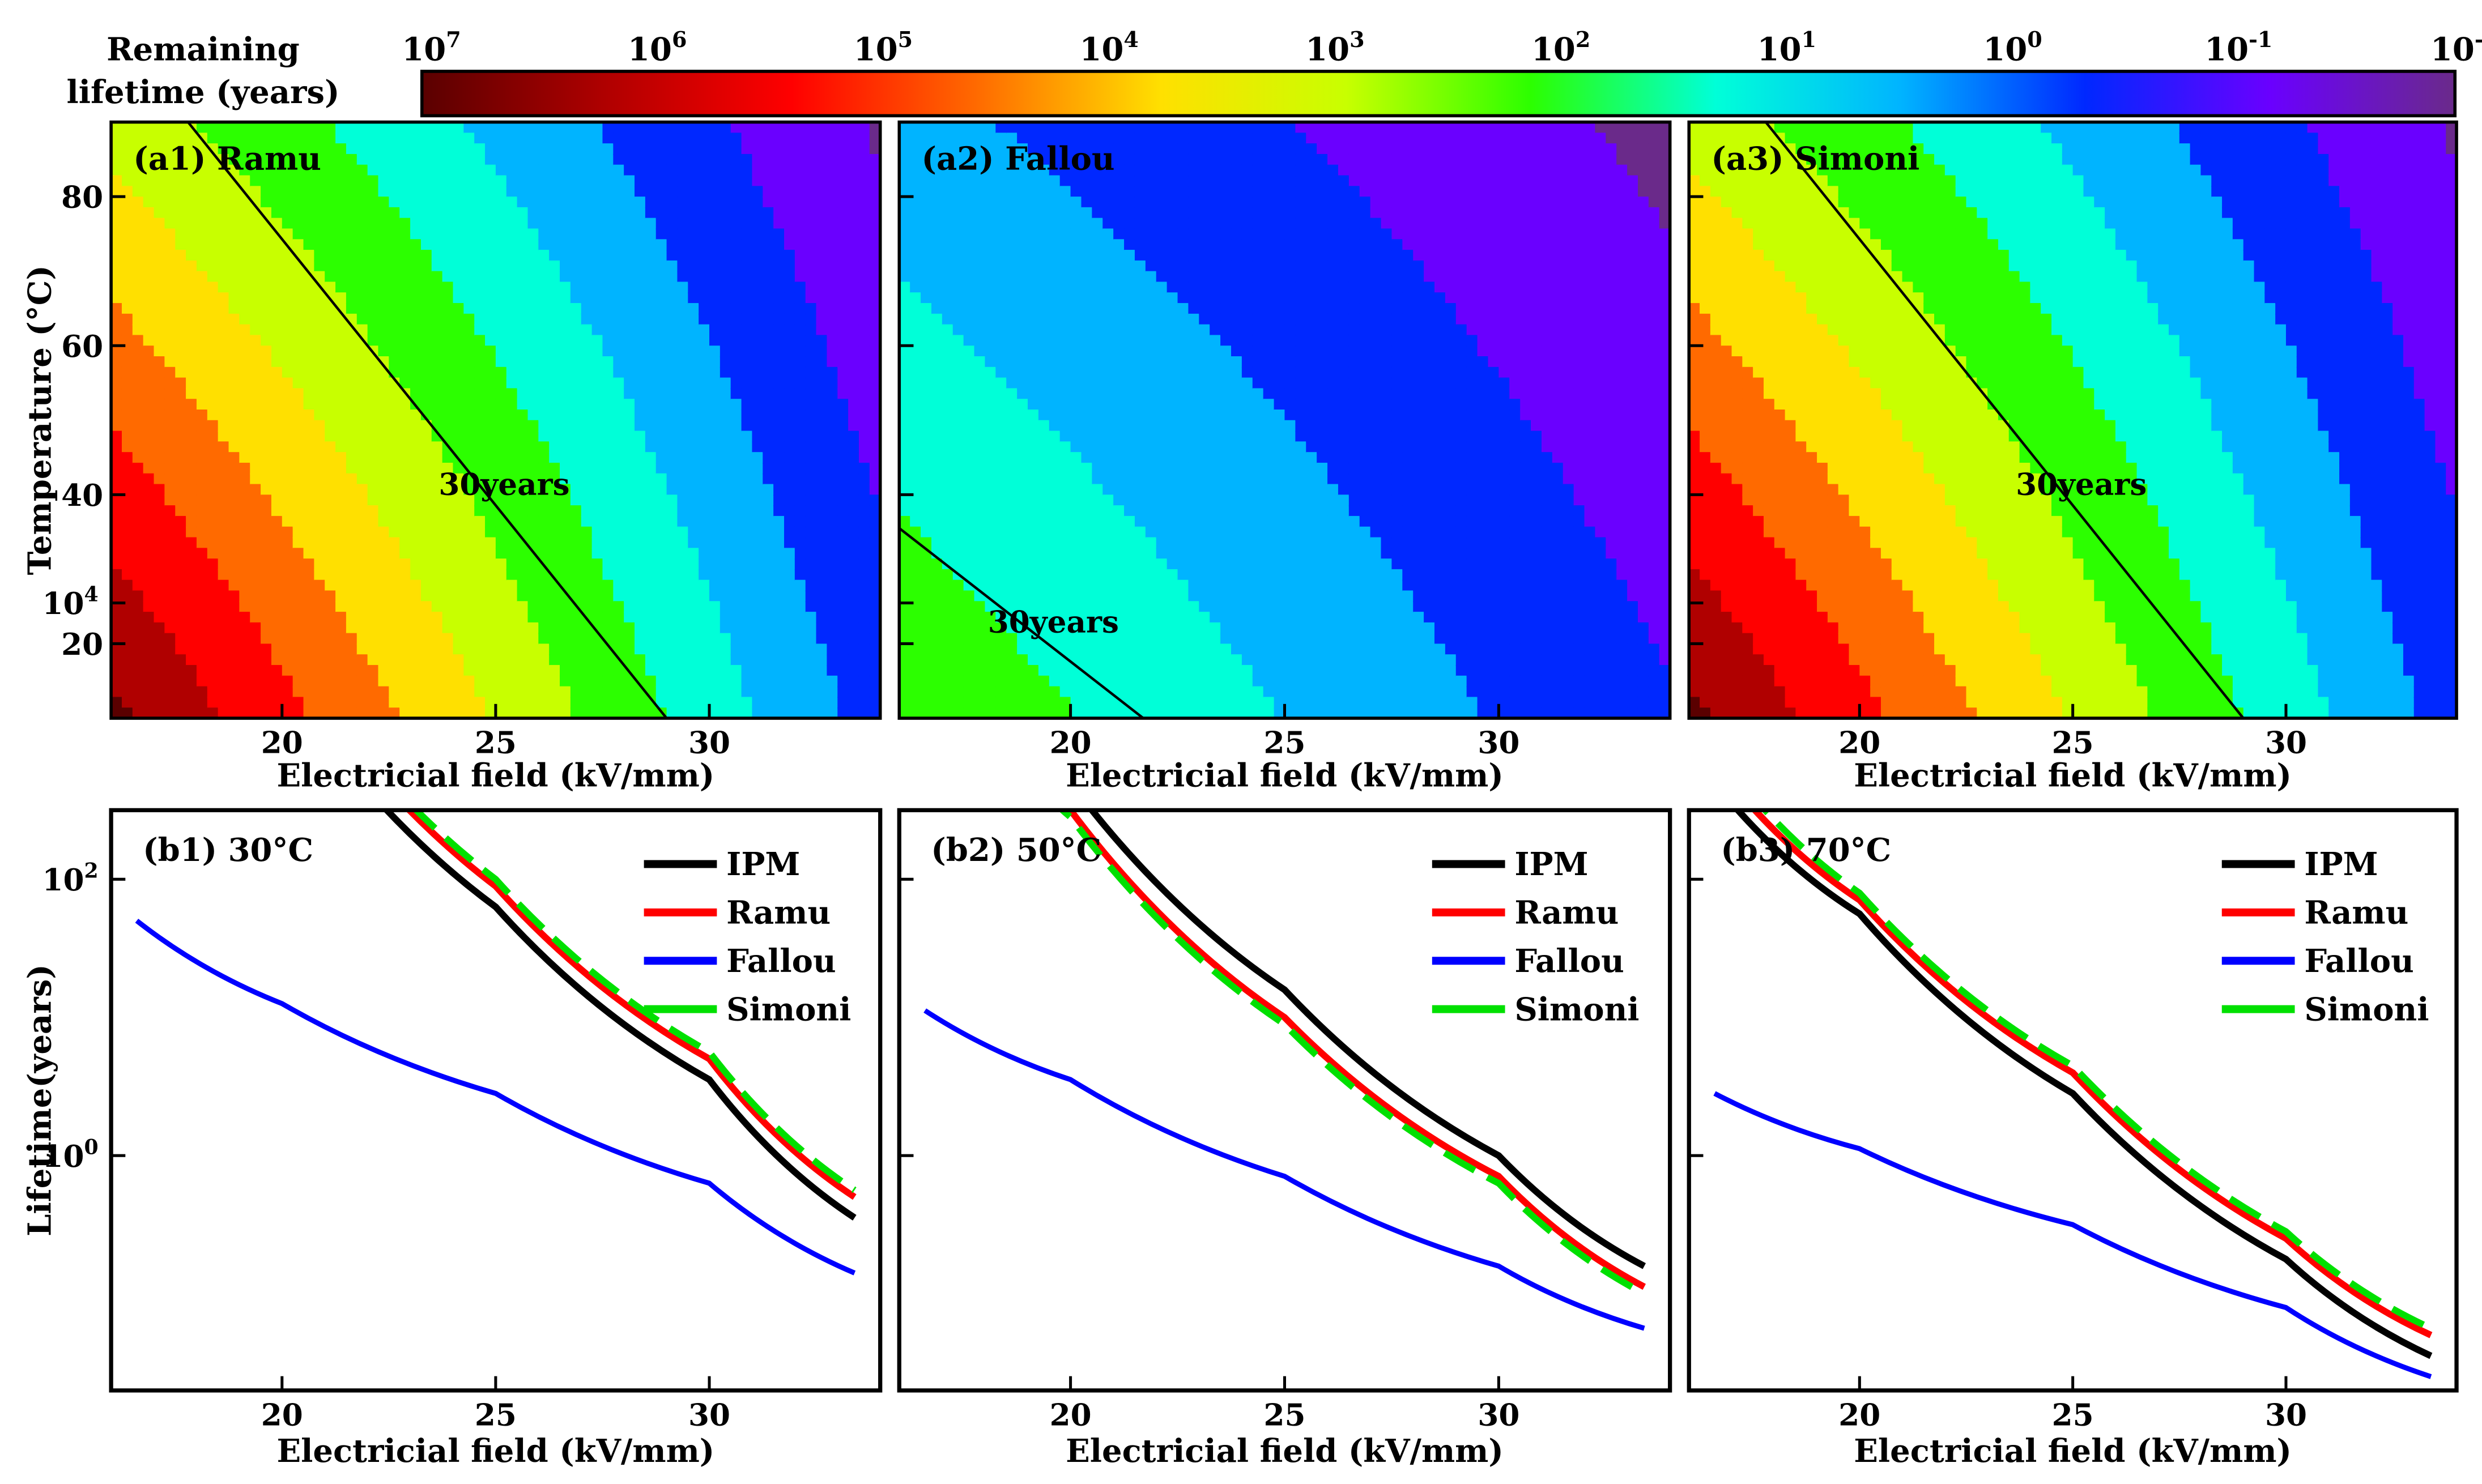 Image resolution: width=2482 pixels, height=1484 pixels. I want to click on colorbar-tick-1-base: 10, so click(650, 50).